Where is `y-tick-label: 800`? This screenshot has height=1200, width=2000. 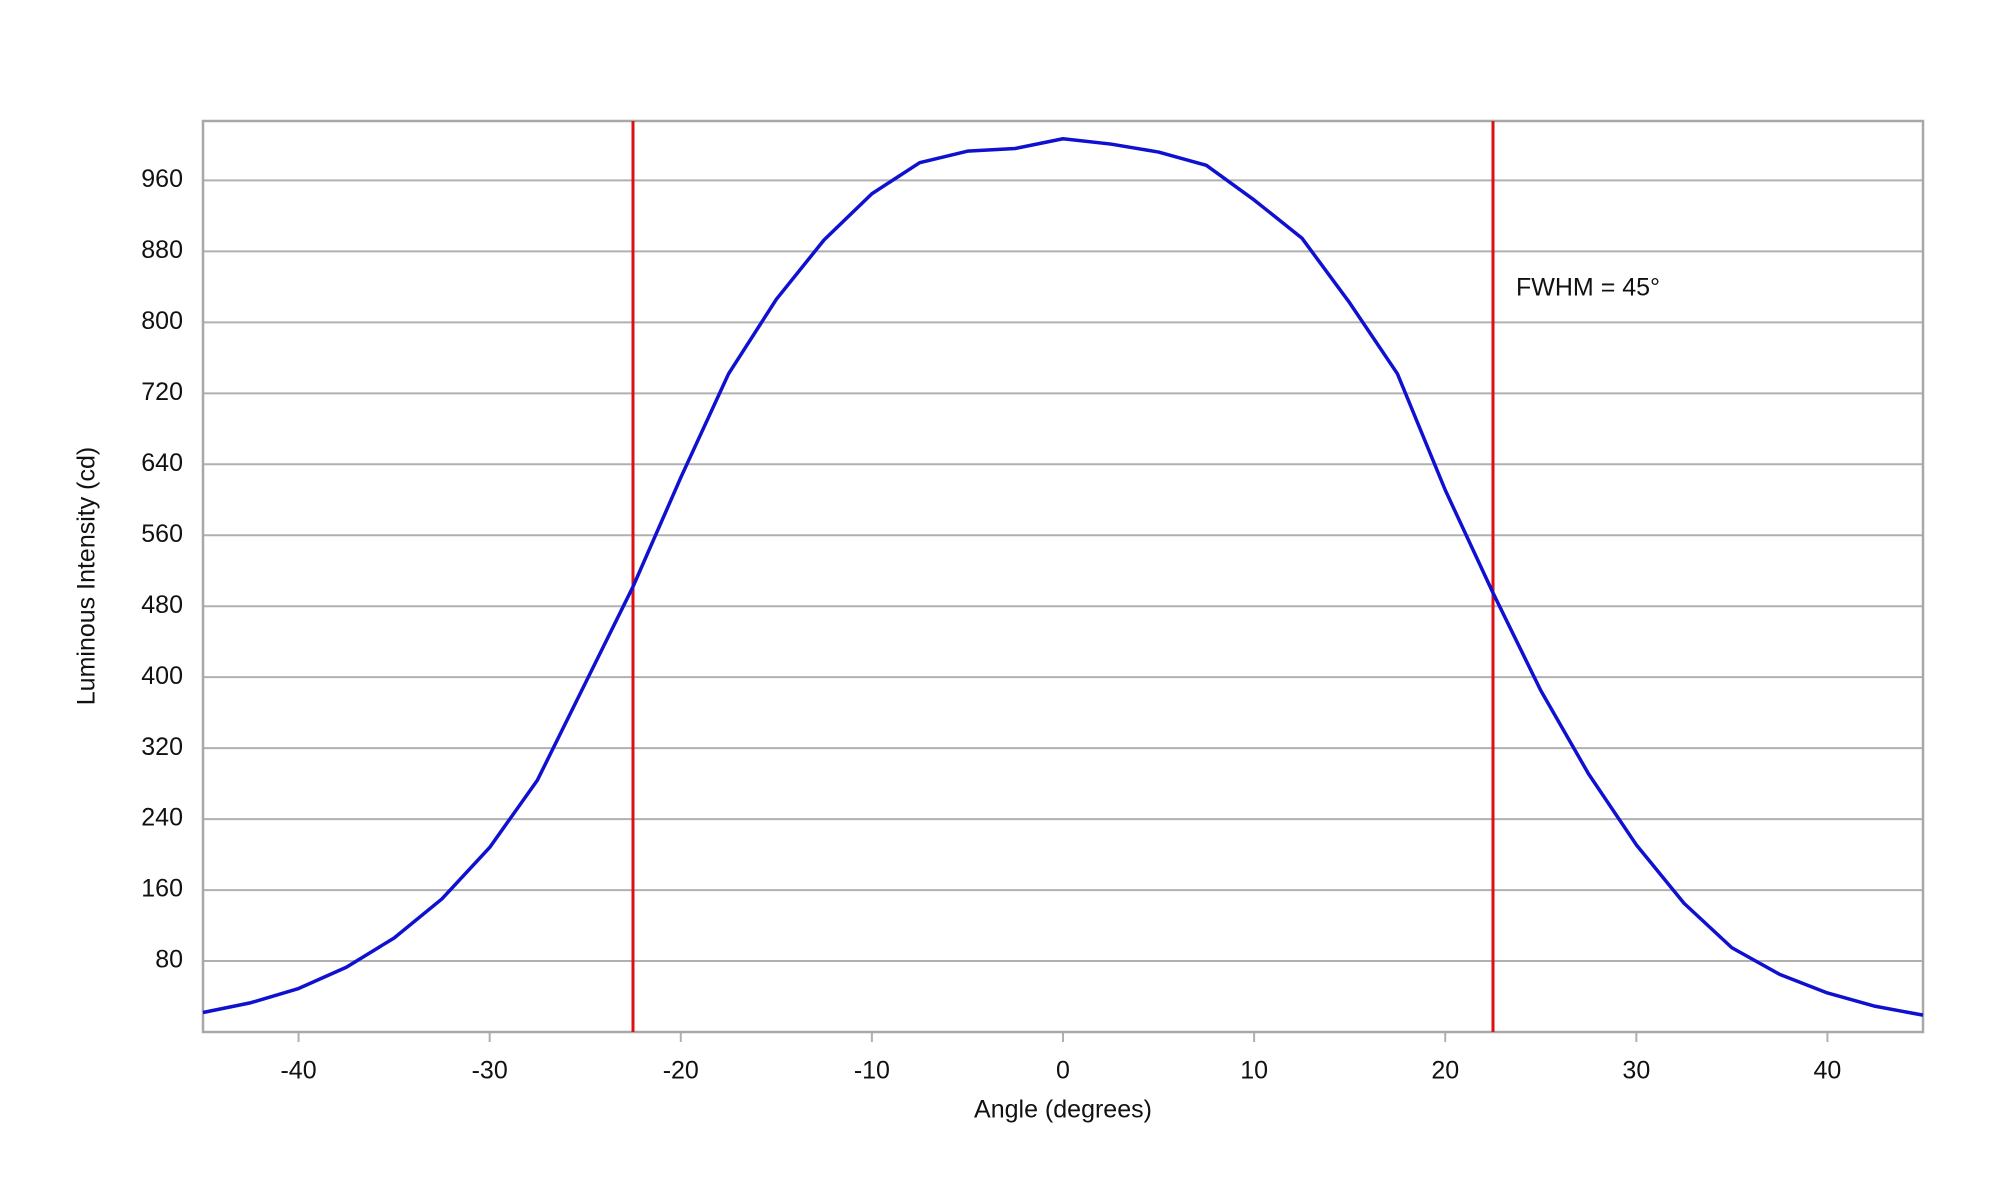
y-tick-label: 800 is located at coordinates (162, 321).